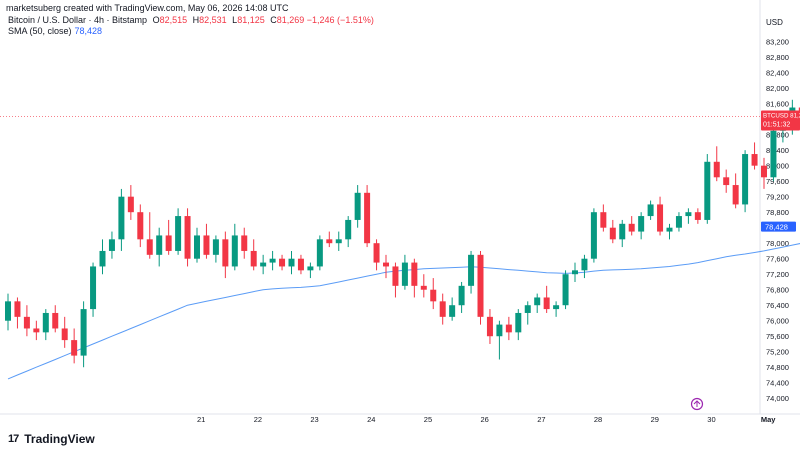  What do you see at coordinates (777, 73) in the screenshot?
I see `price-tick-label: 82,400` at bounding box center [777, 73].